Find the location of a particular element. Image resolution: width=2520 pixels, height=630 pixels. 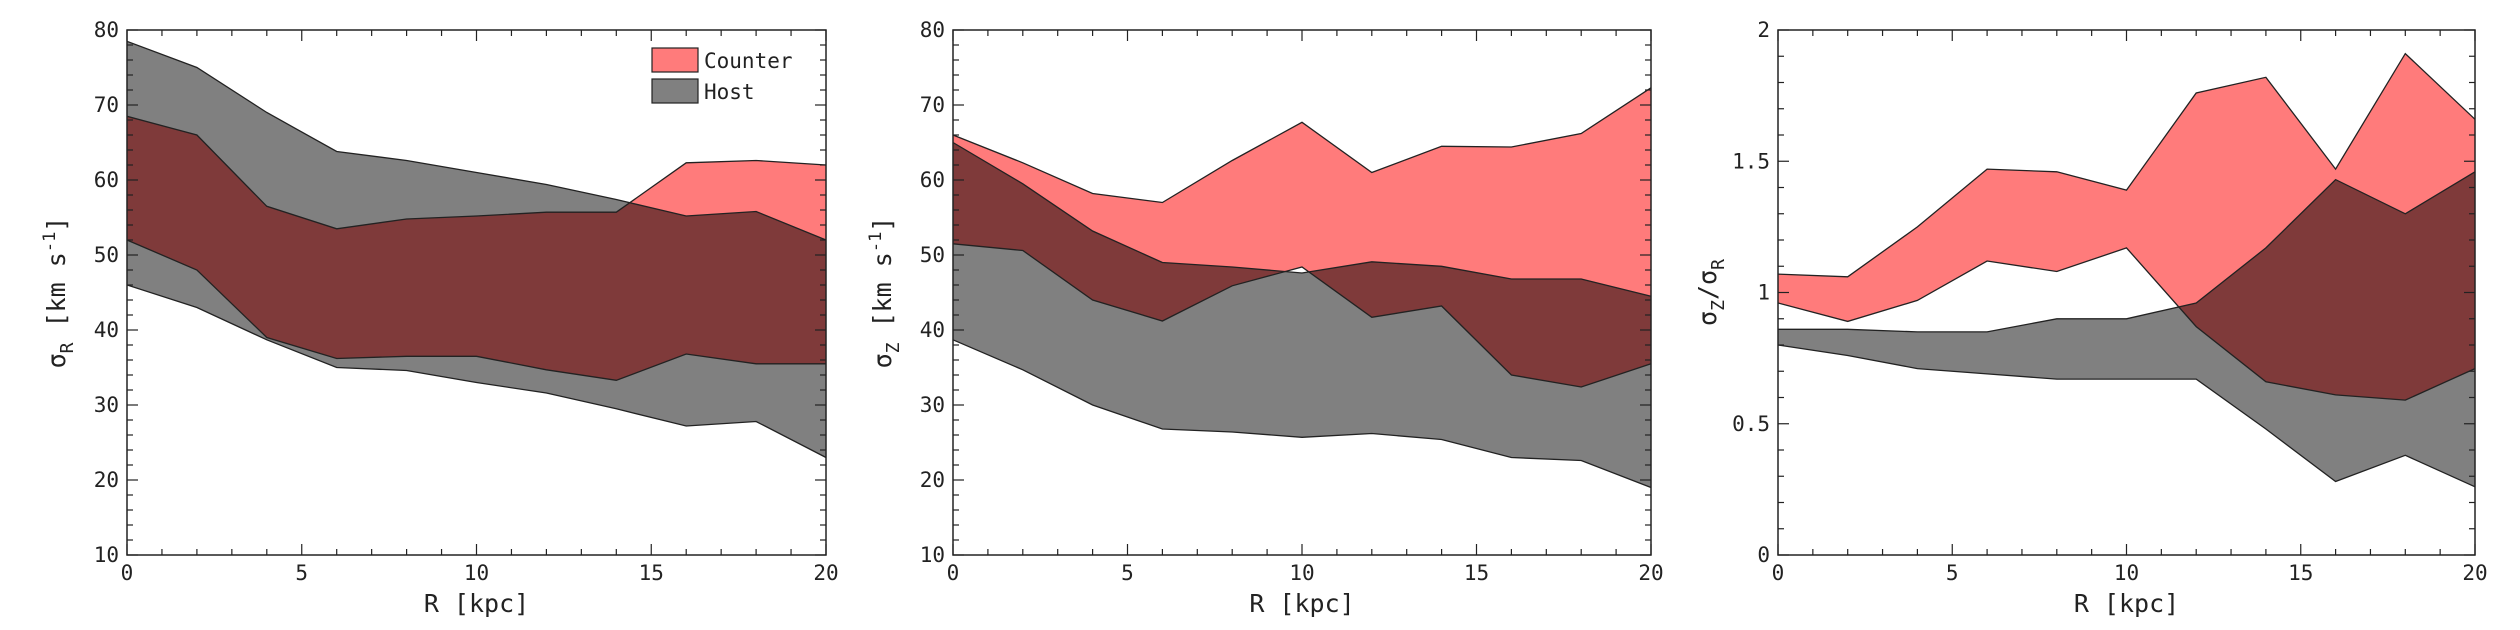

legend-swatch-counter is located at coordinates (675, 60).